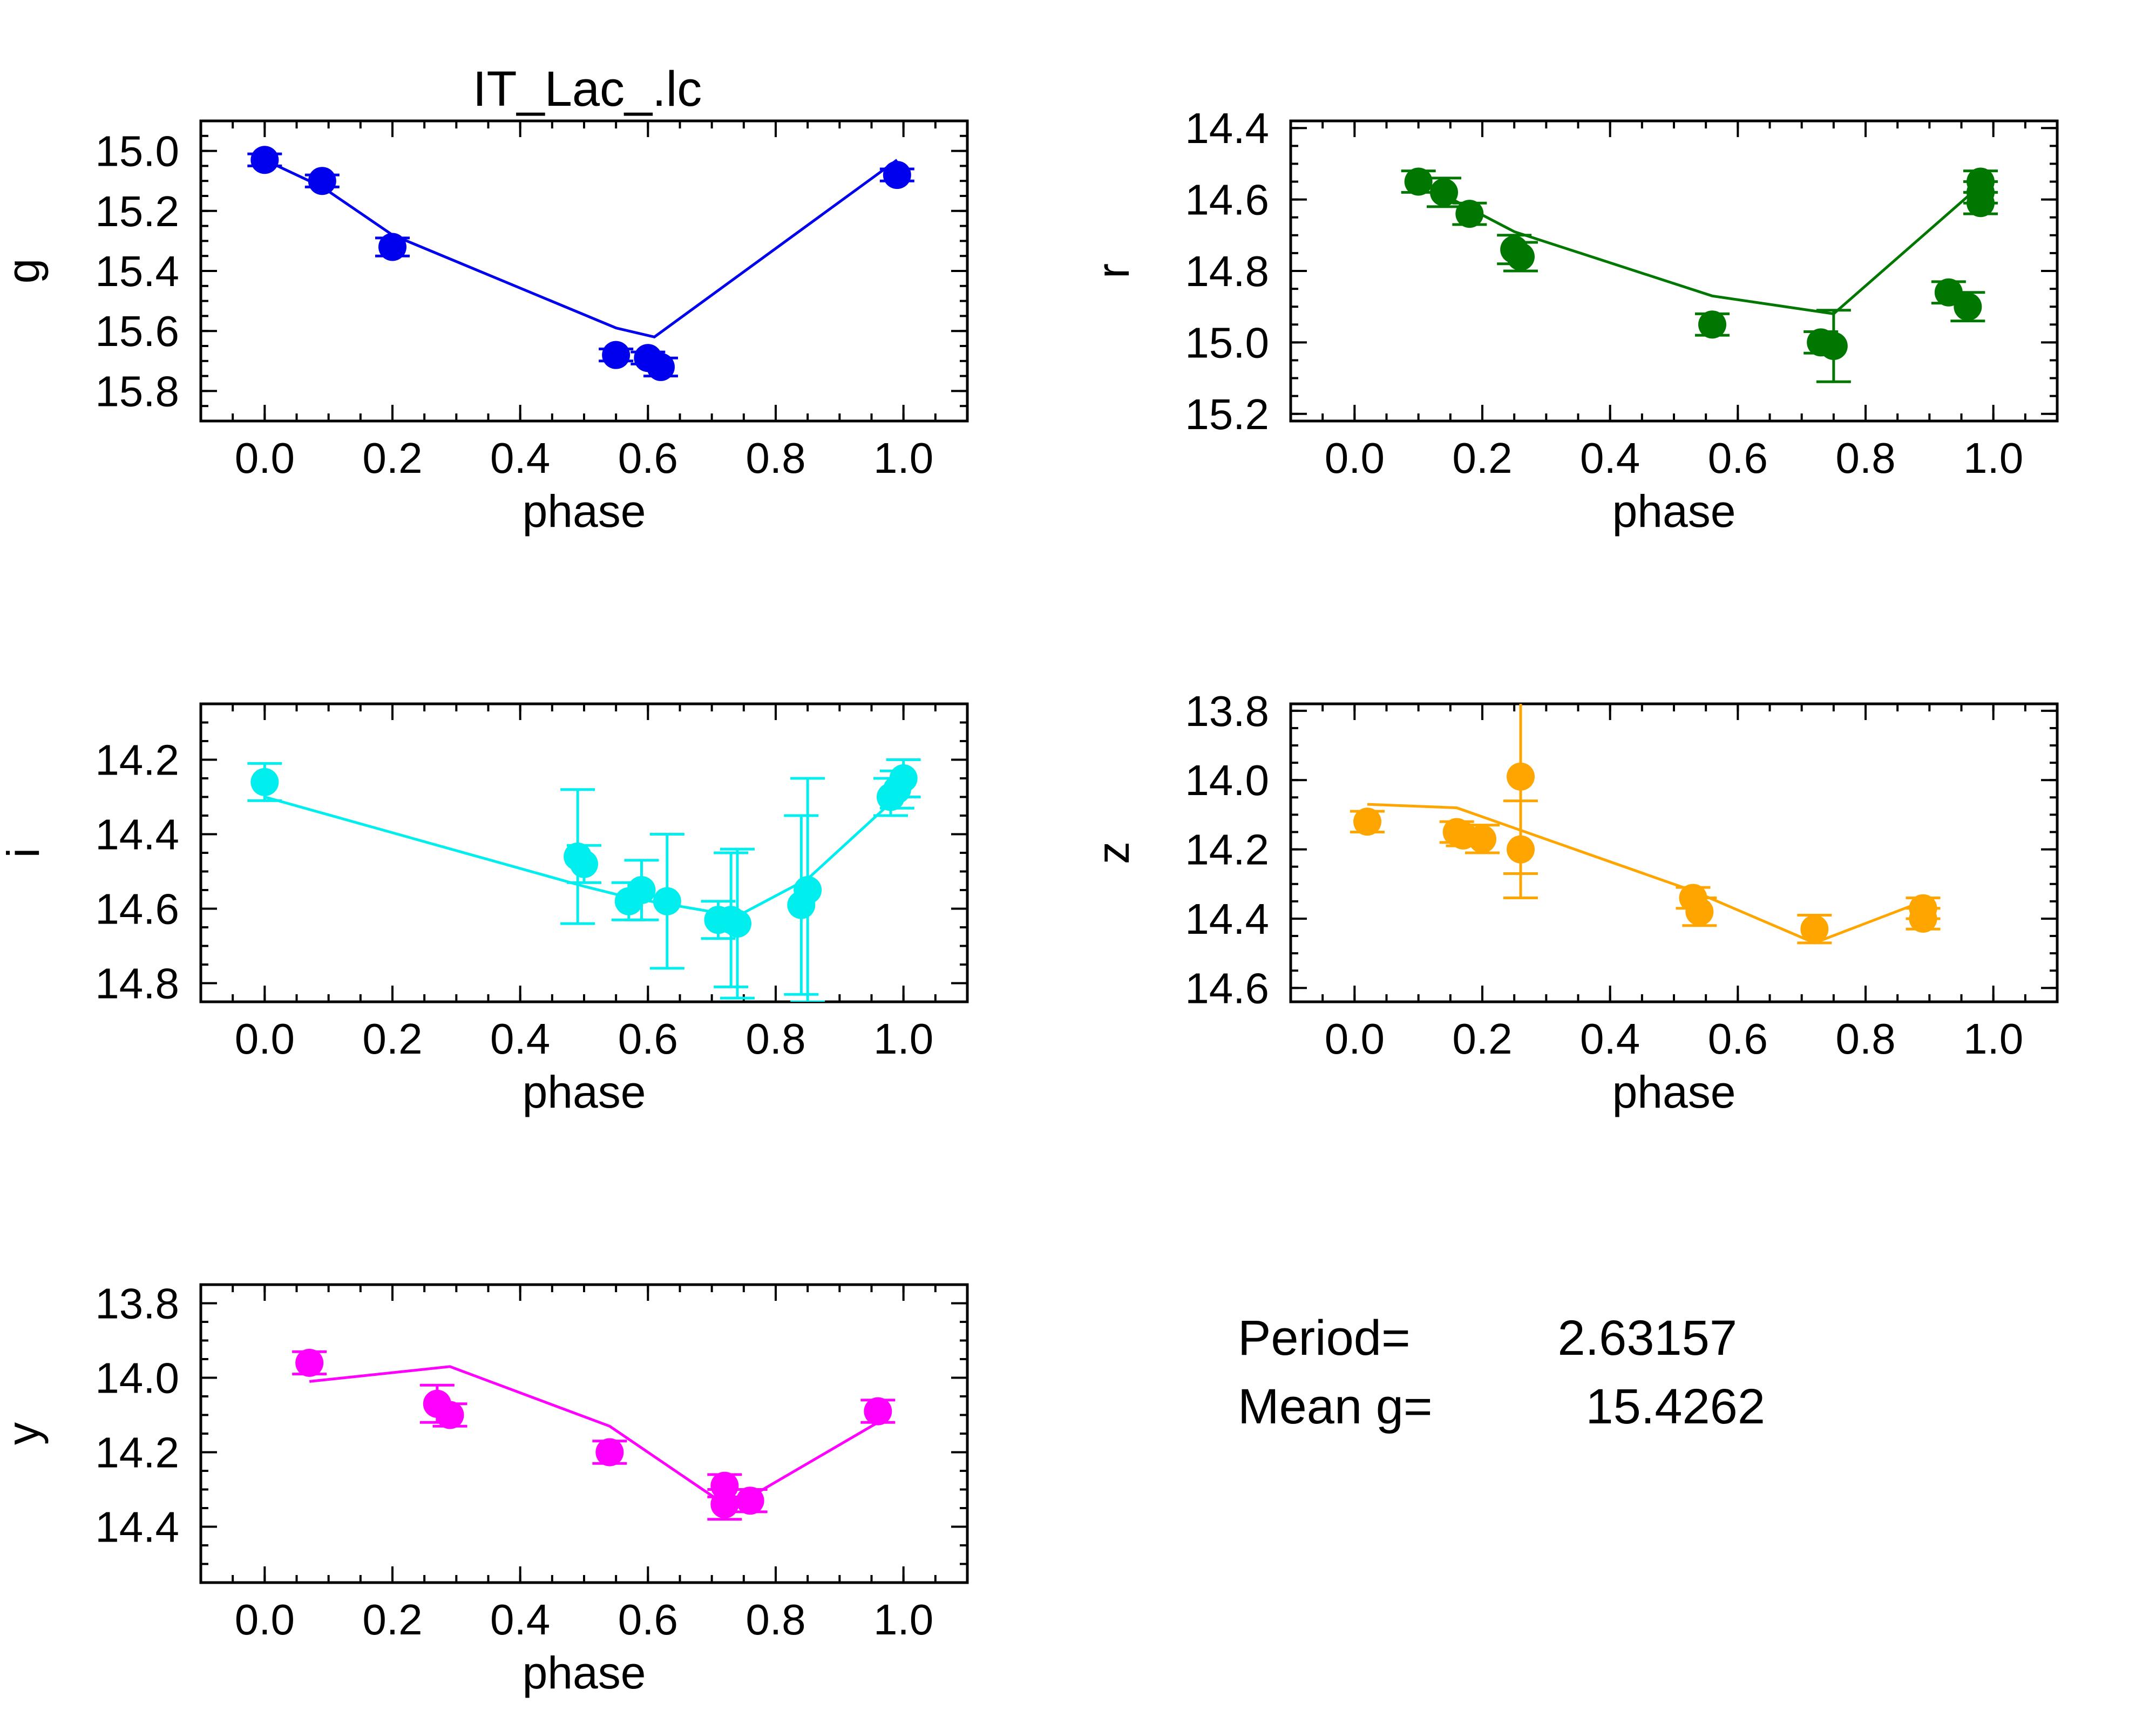 This screenshot has width=2156, height=1724. What do you see at coordinates (24, 1433) in the screenshot?
I see `y-axis-label-y: y` at bounding box center [24, 1433].